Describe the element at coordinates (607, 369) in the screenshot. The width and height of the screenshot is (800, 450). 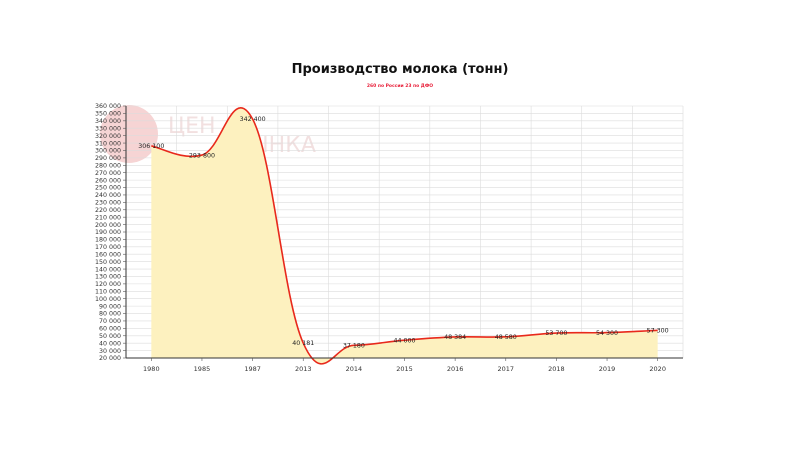
I see `x-tick-label: 2019` at that location.